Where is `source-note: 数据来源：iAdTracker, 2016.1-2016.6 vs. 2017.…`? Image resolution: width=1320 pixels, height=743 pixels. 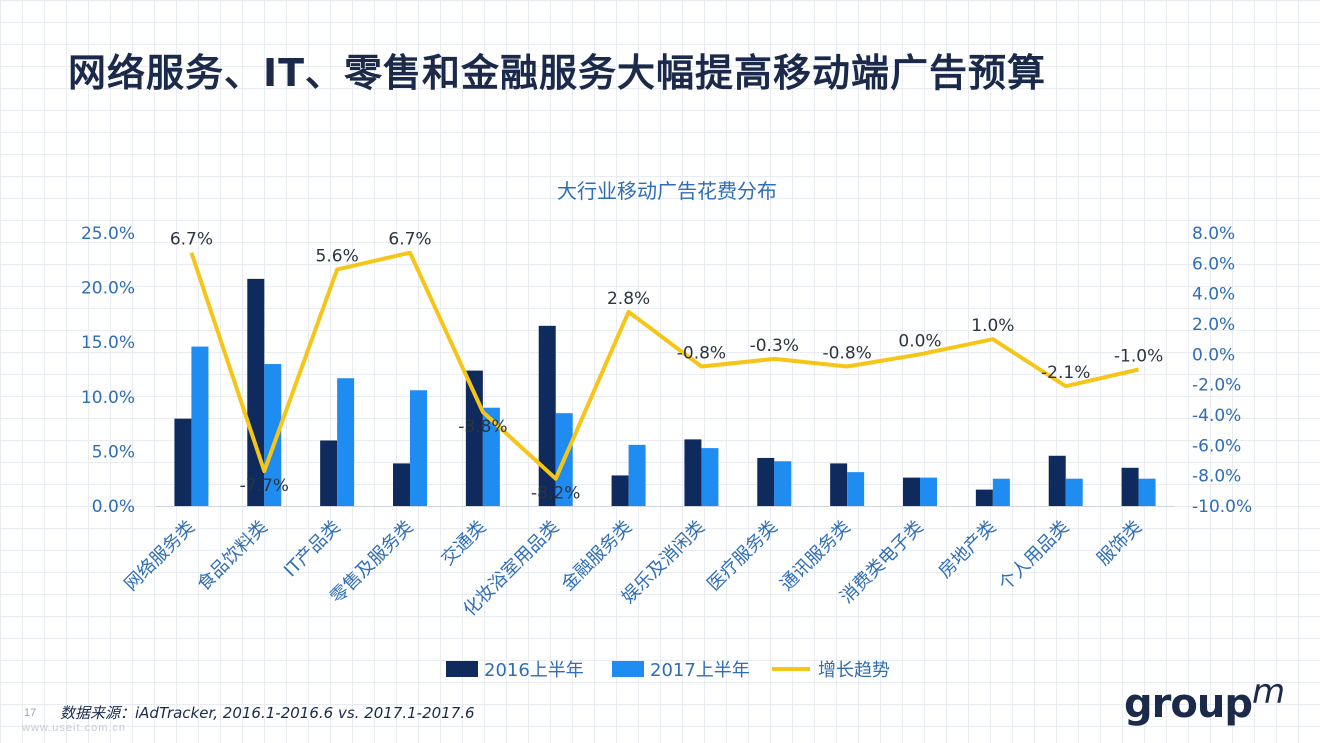 source-note: 数据来源：iAdTracker, 2016.1-2016.6 vs. 2017.… is located at coordinates (267, 713).